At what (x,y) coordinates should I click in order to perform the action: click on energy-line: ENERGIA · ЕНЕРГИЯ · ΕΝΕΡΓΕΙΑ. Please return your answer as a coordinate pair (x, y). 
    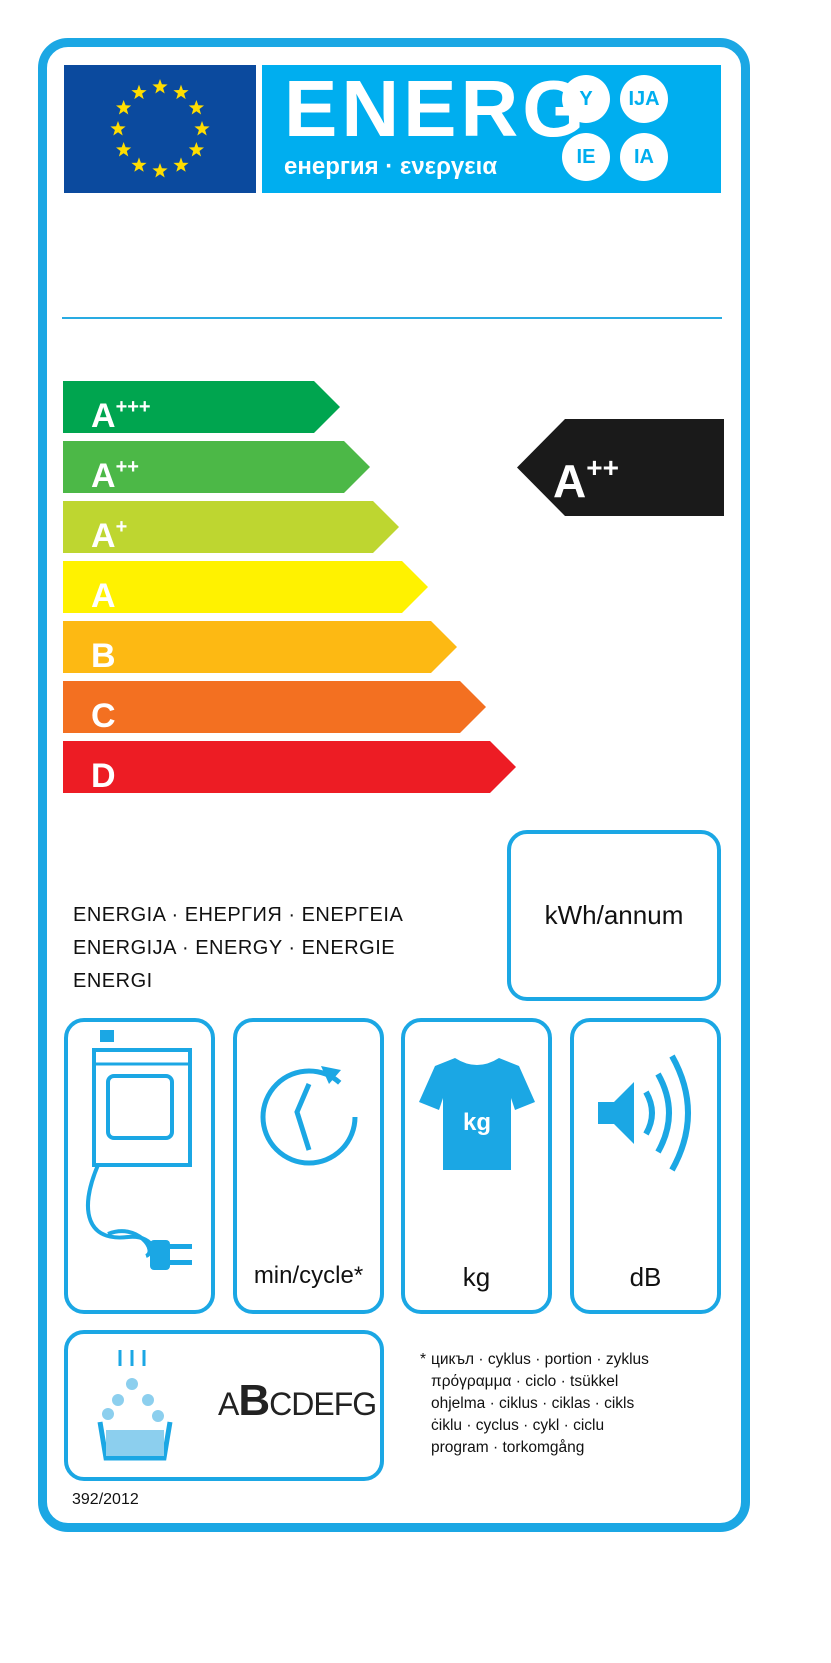
    Looking at the image, I should click on (238, 915).